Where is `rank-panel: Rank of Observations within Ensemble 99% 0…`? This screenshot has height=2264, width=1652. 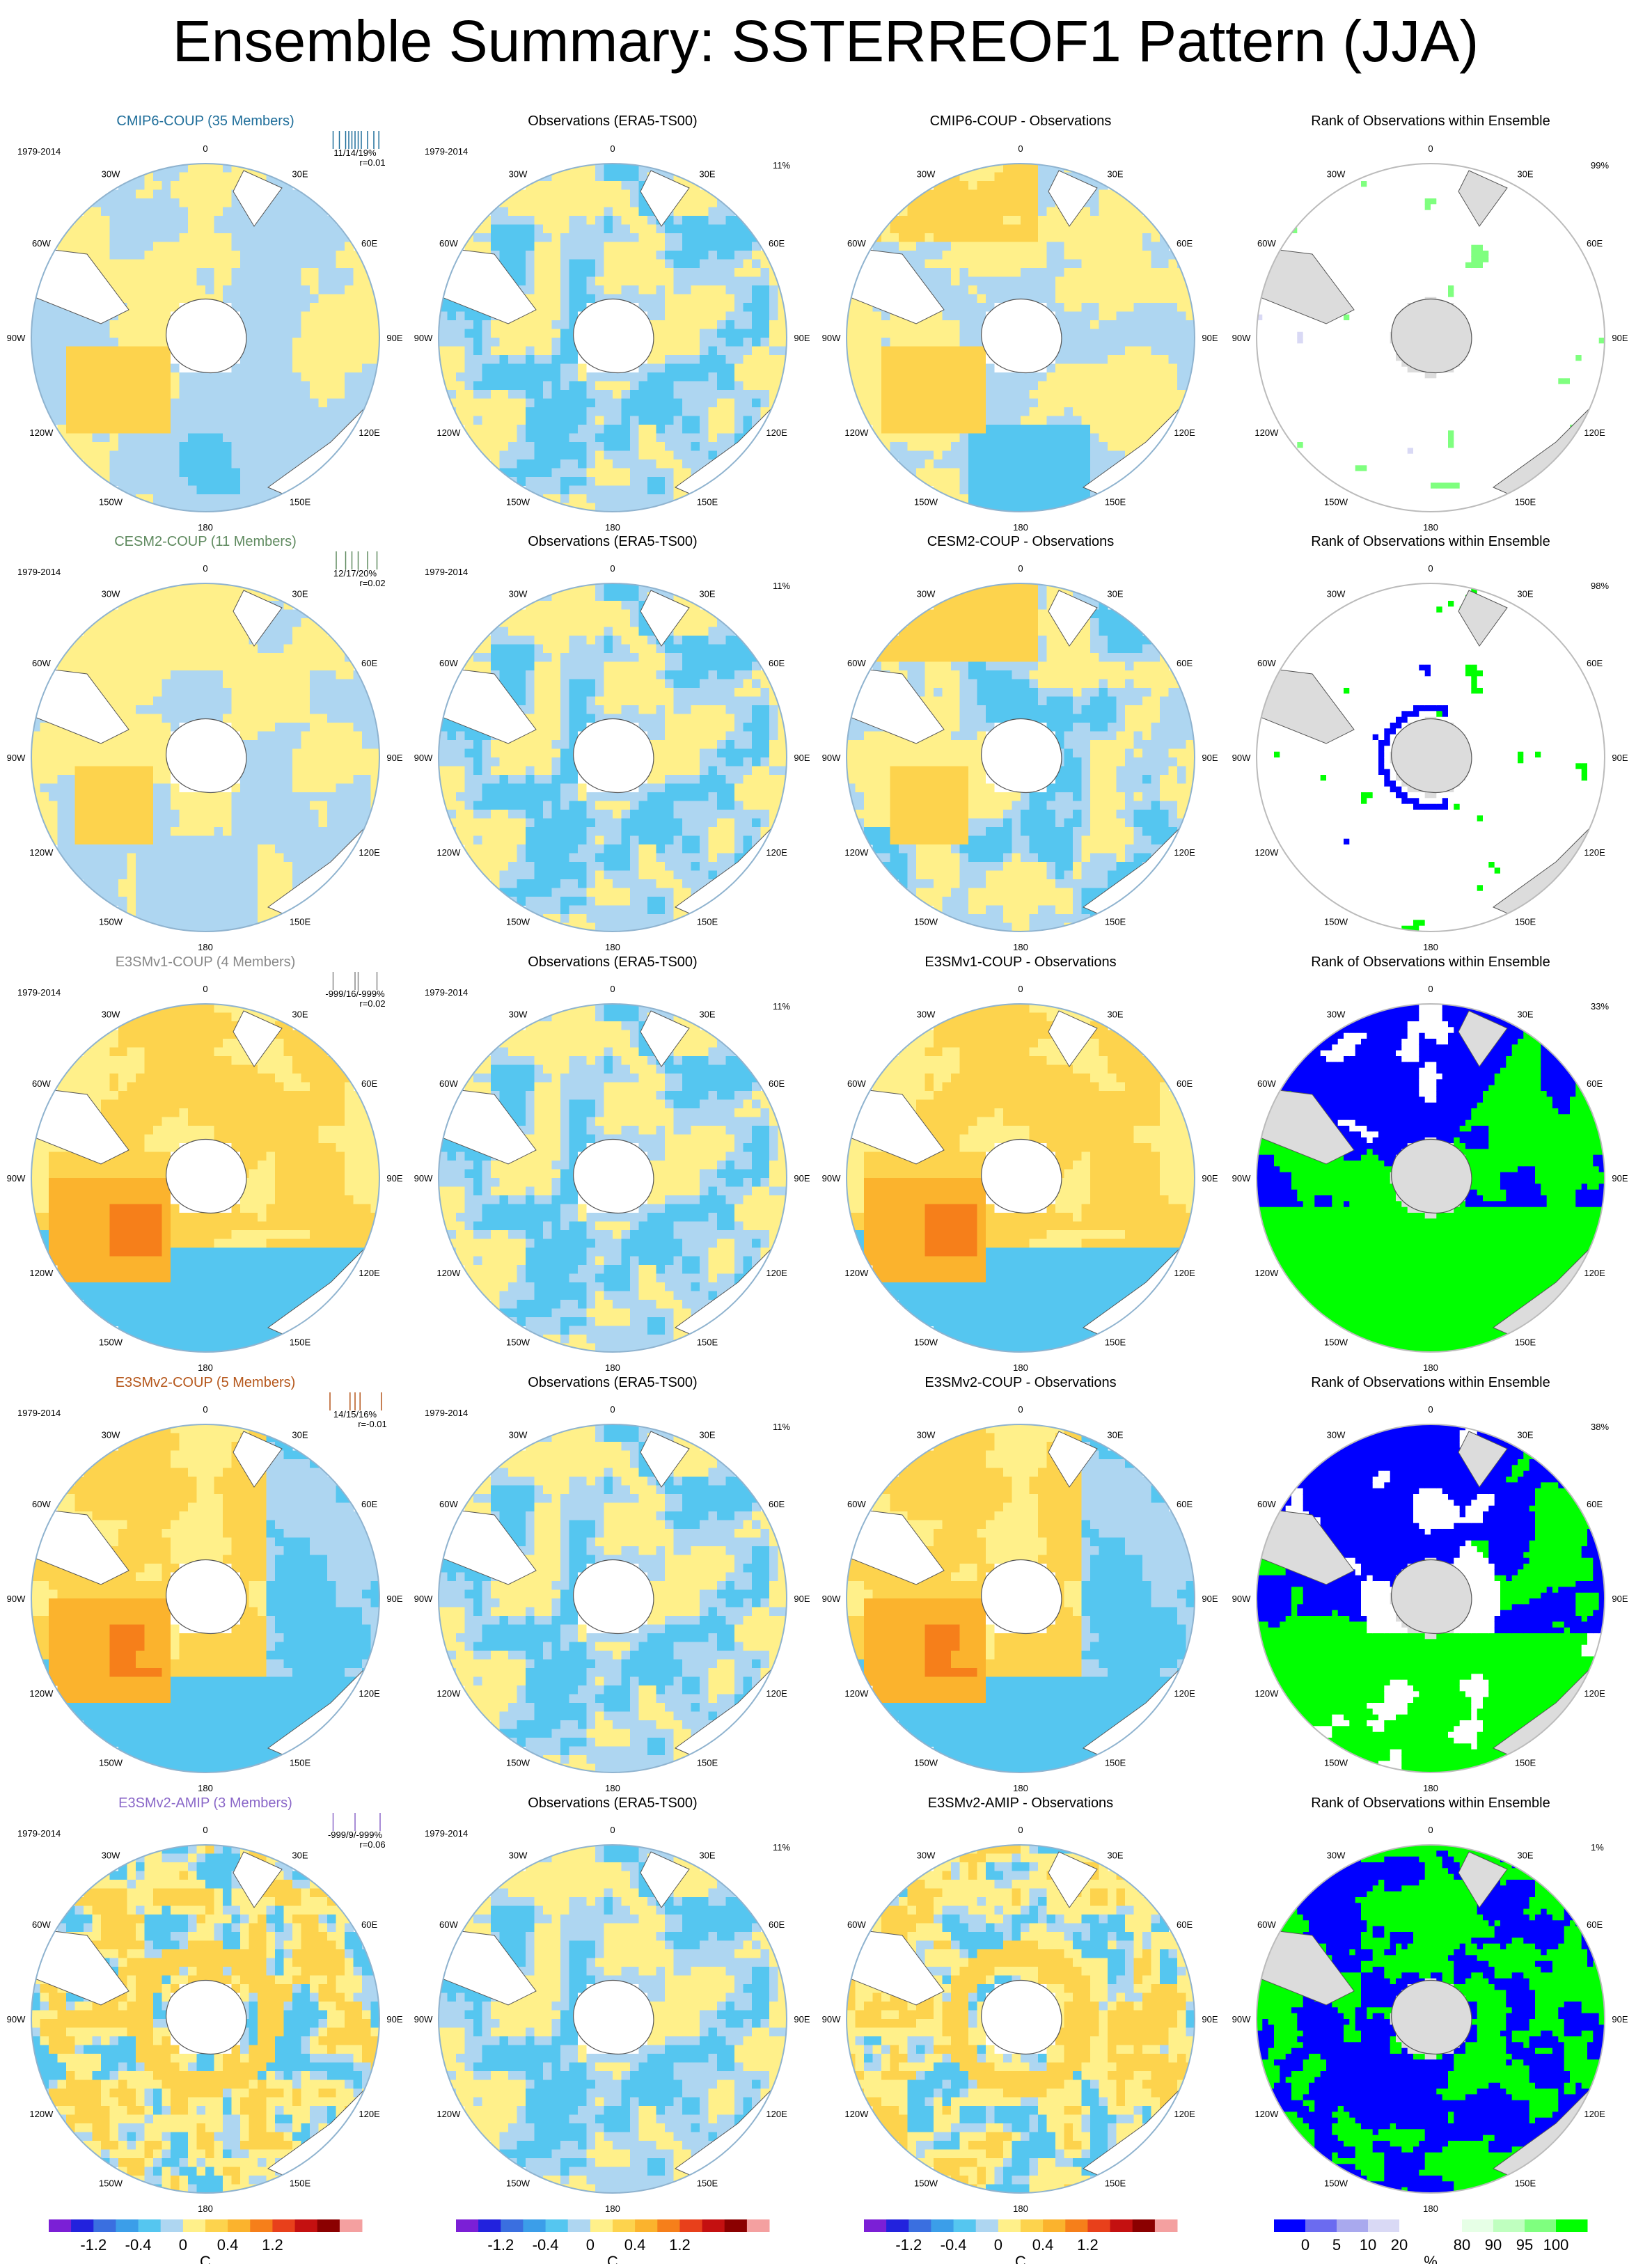 rank-panel: Rank of Observations within Ensemble 99% 0… is located at coordinates (1430, 323).